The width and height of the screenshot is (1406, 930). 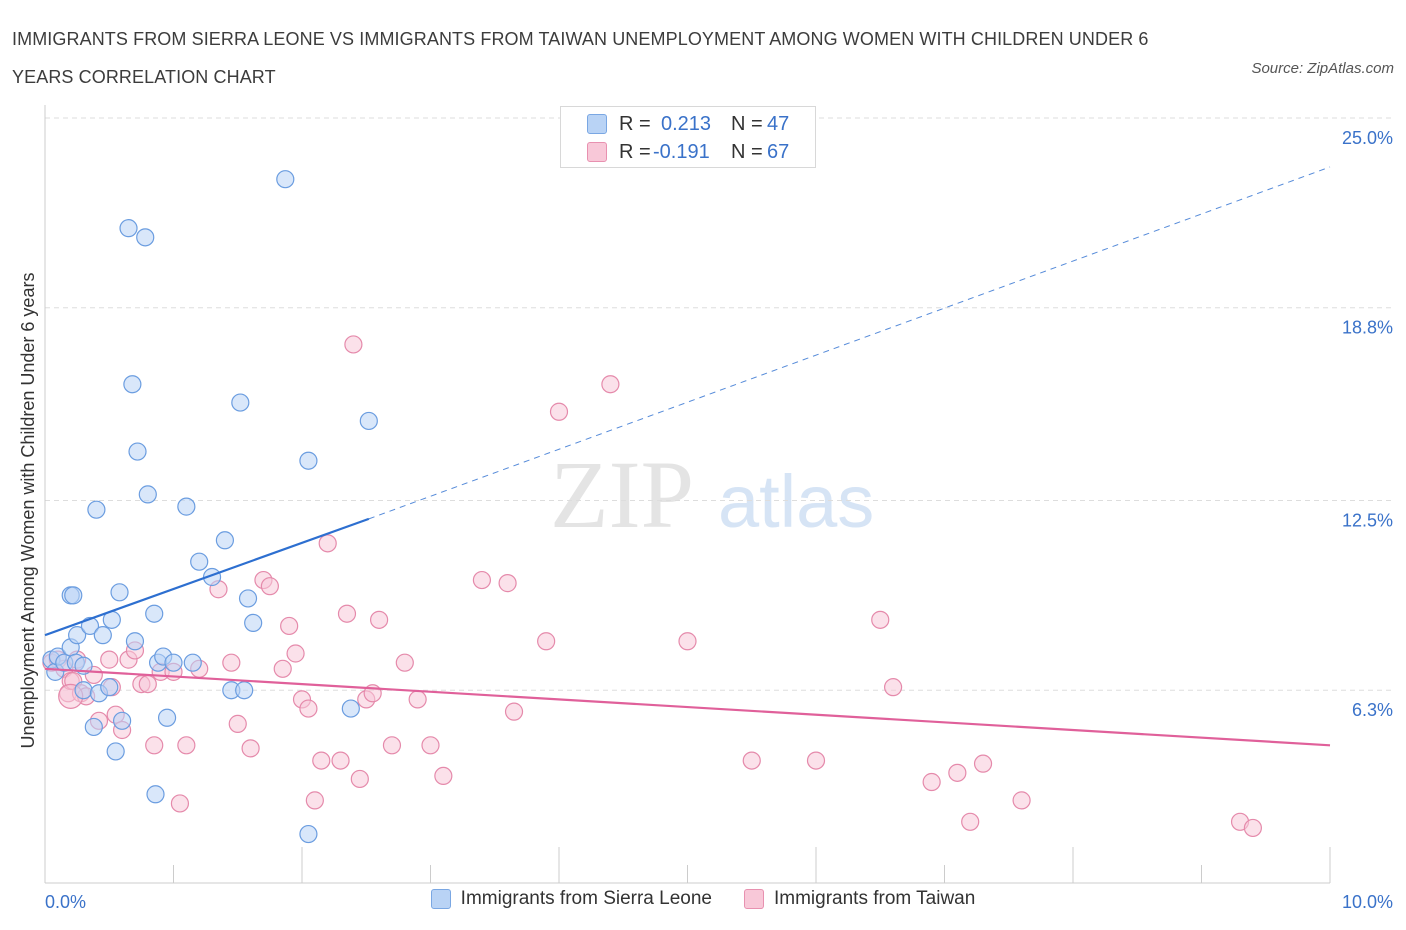 I want to click on taiwan-legend-swatch, so click(x=754, y=899).